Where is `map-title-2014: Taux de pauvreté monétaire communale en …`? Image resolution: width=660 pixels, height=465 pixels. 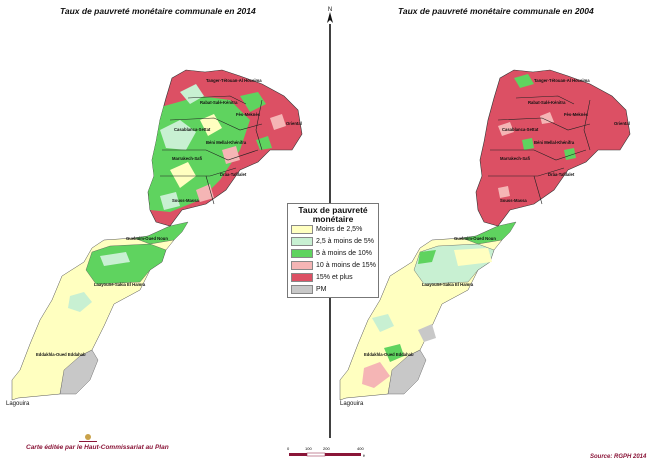 map-title-2014: Taux de pauvreté monétaire communale en … is located at coordinates (158, 11).